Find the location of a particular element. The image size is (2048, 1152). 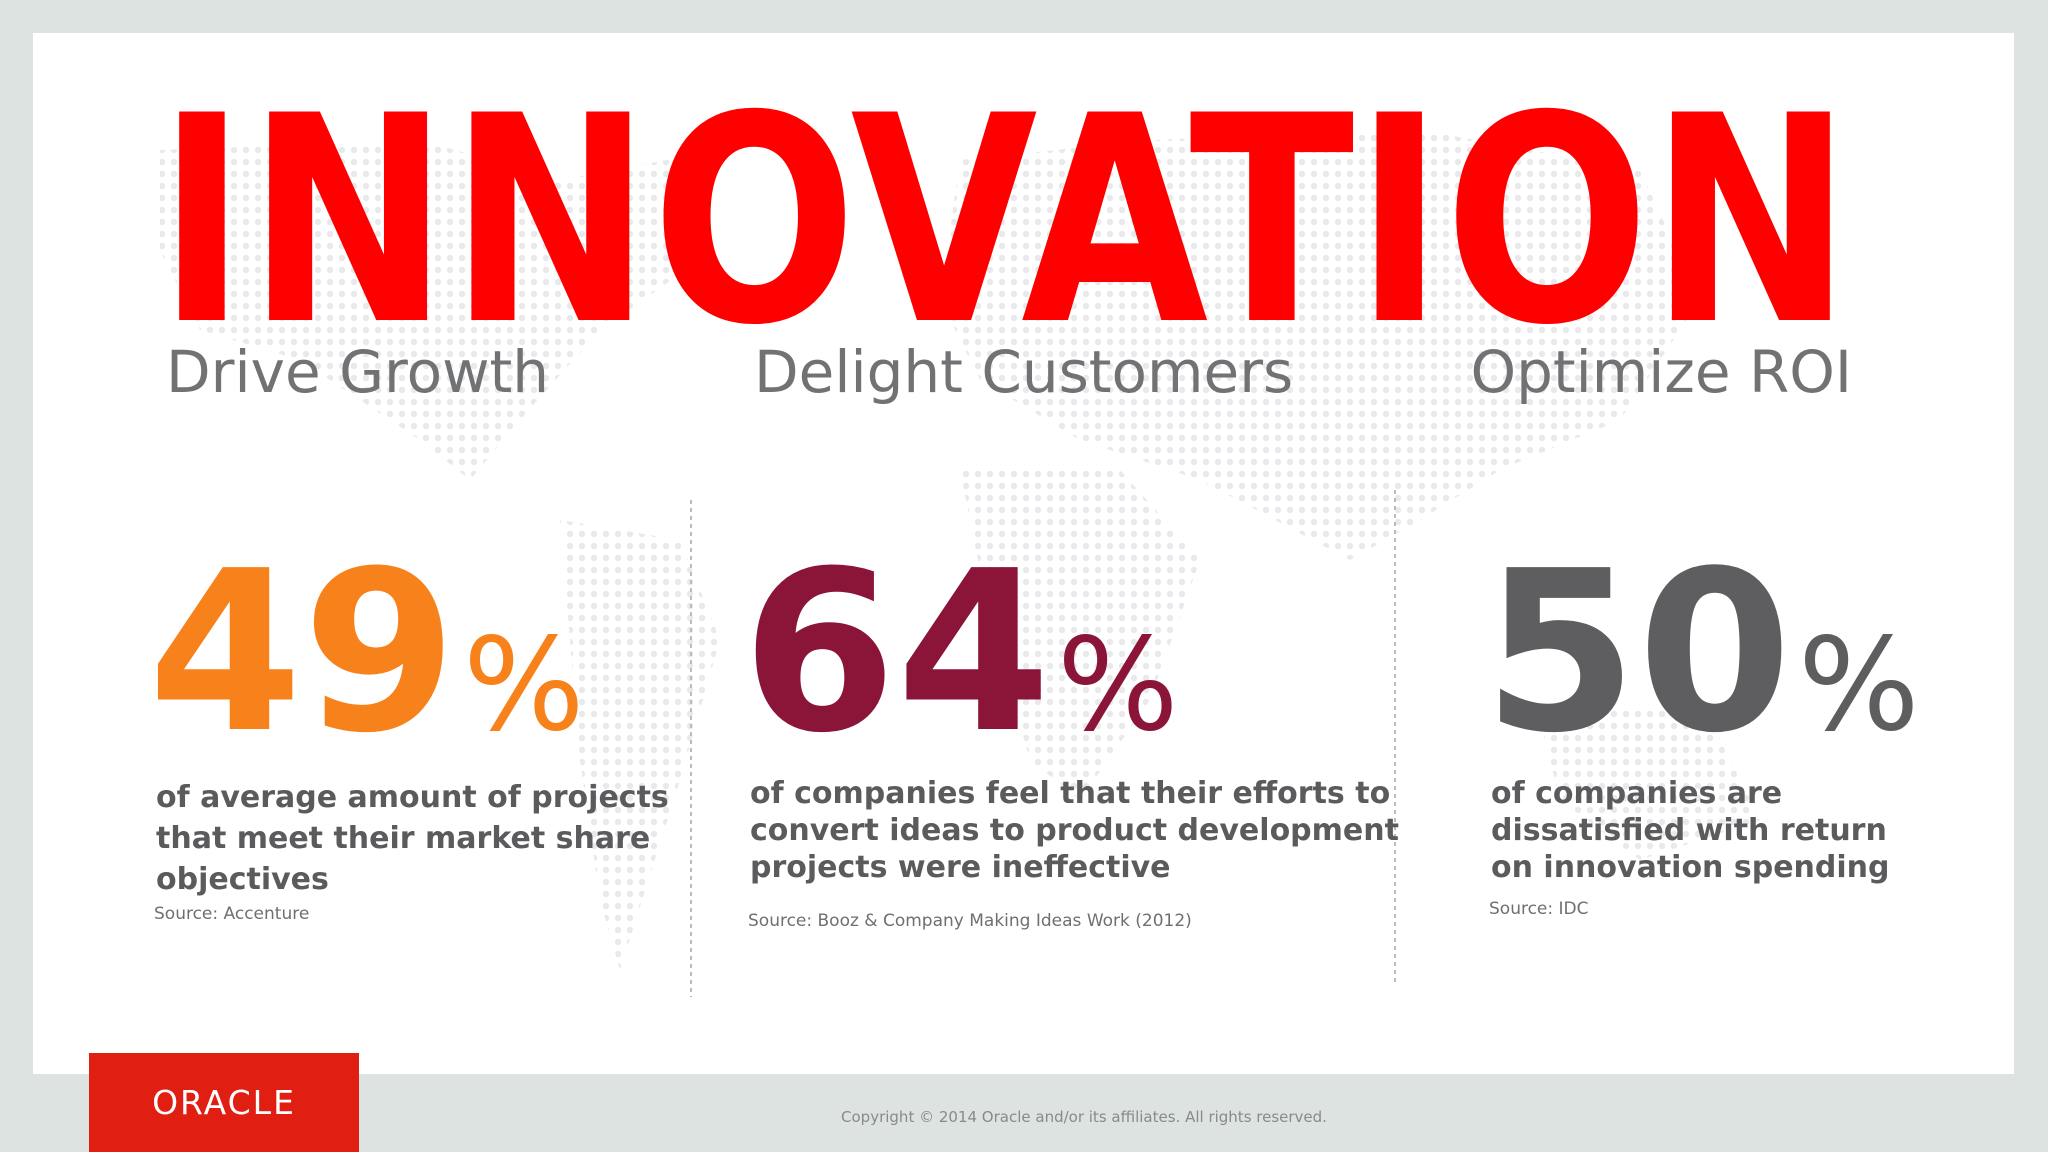

stat-value: 64 is located at coordinates (896, 653).